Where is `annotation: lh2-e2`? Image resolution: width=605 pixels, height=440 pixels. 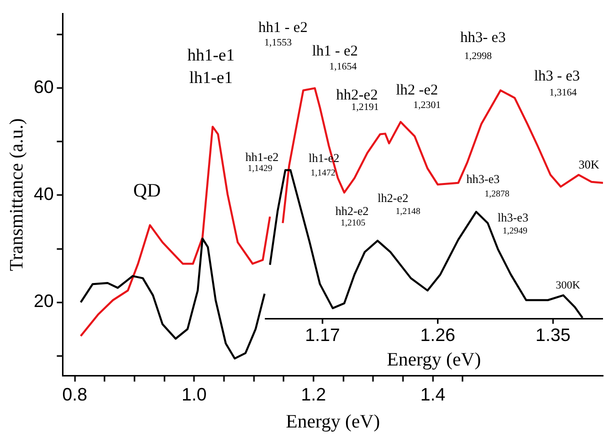
annotation: lh2-e2 is located at coordinates (393, 198).